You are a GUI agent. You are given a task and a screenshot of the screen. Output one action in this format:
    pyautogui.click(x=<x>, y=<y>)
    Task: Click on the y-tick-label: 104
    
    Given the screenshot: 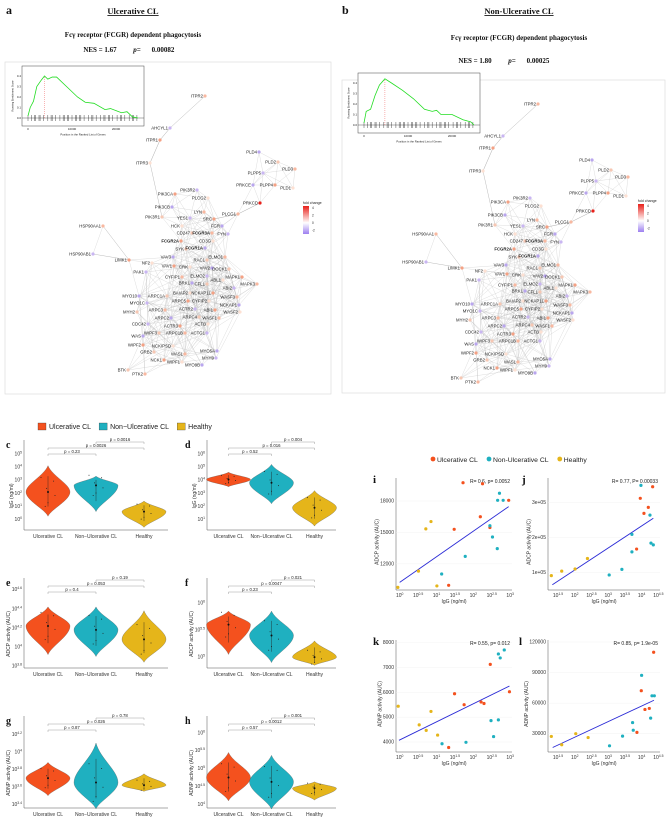 What is the action you would take?
    pyautogui.click(x=19, y=467)
    